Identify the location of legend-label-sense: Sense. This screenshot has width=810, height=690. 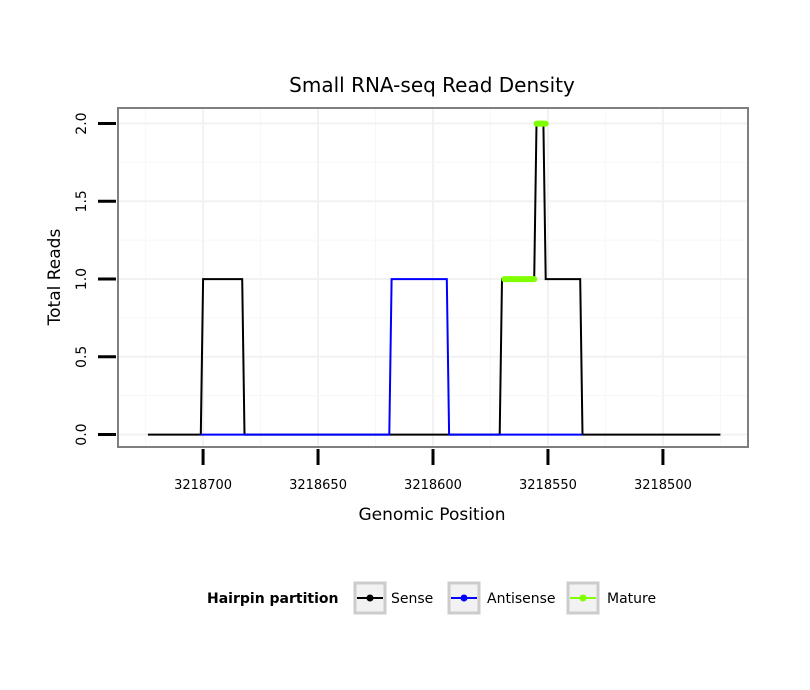
(412, 599).